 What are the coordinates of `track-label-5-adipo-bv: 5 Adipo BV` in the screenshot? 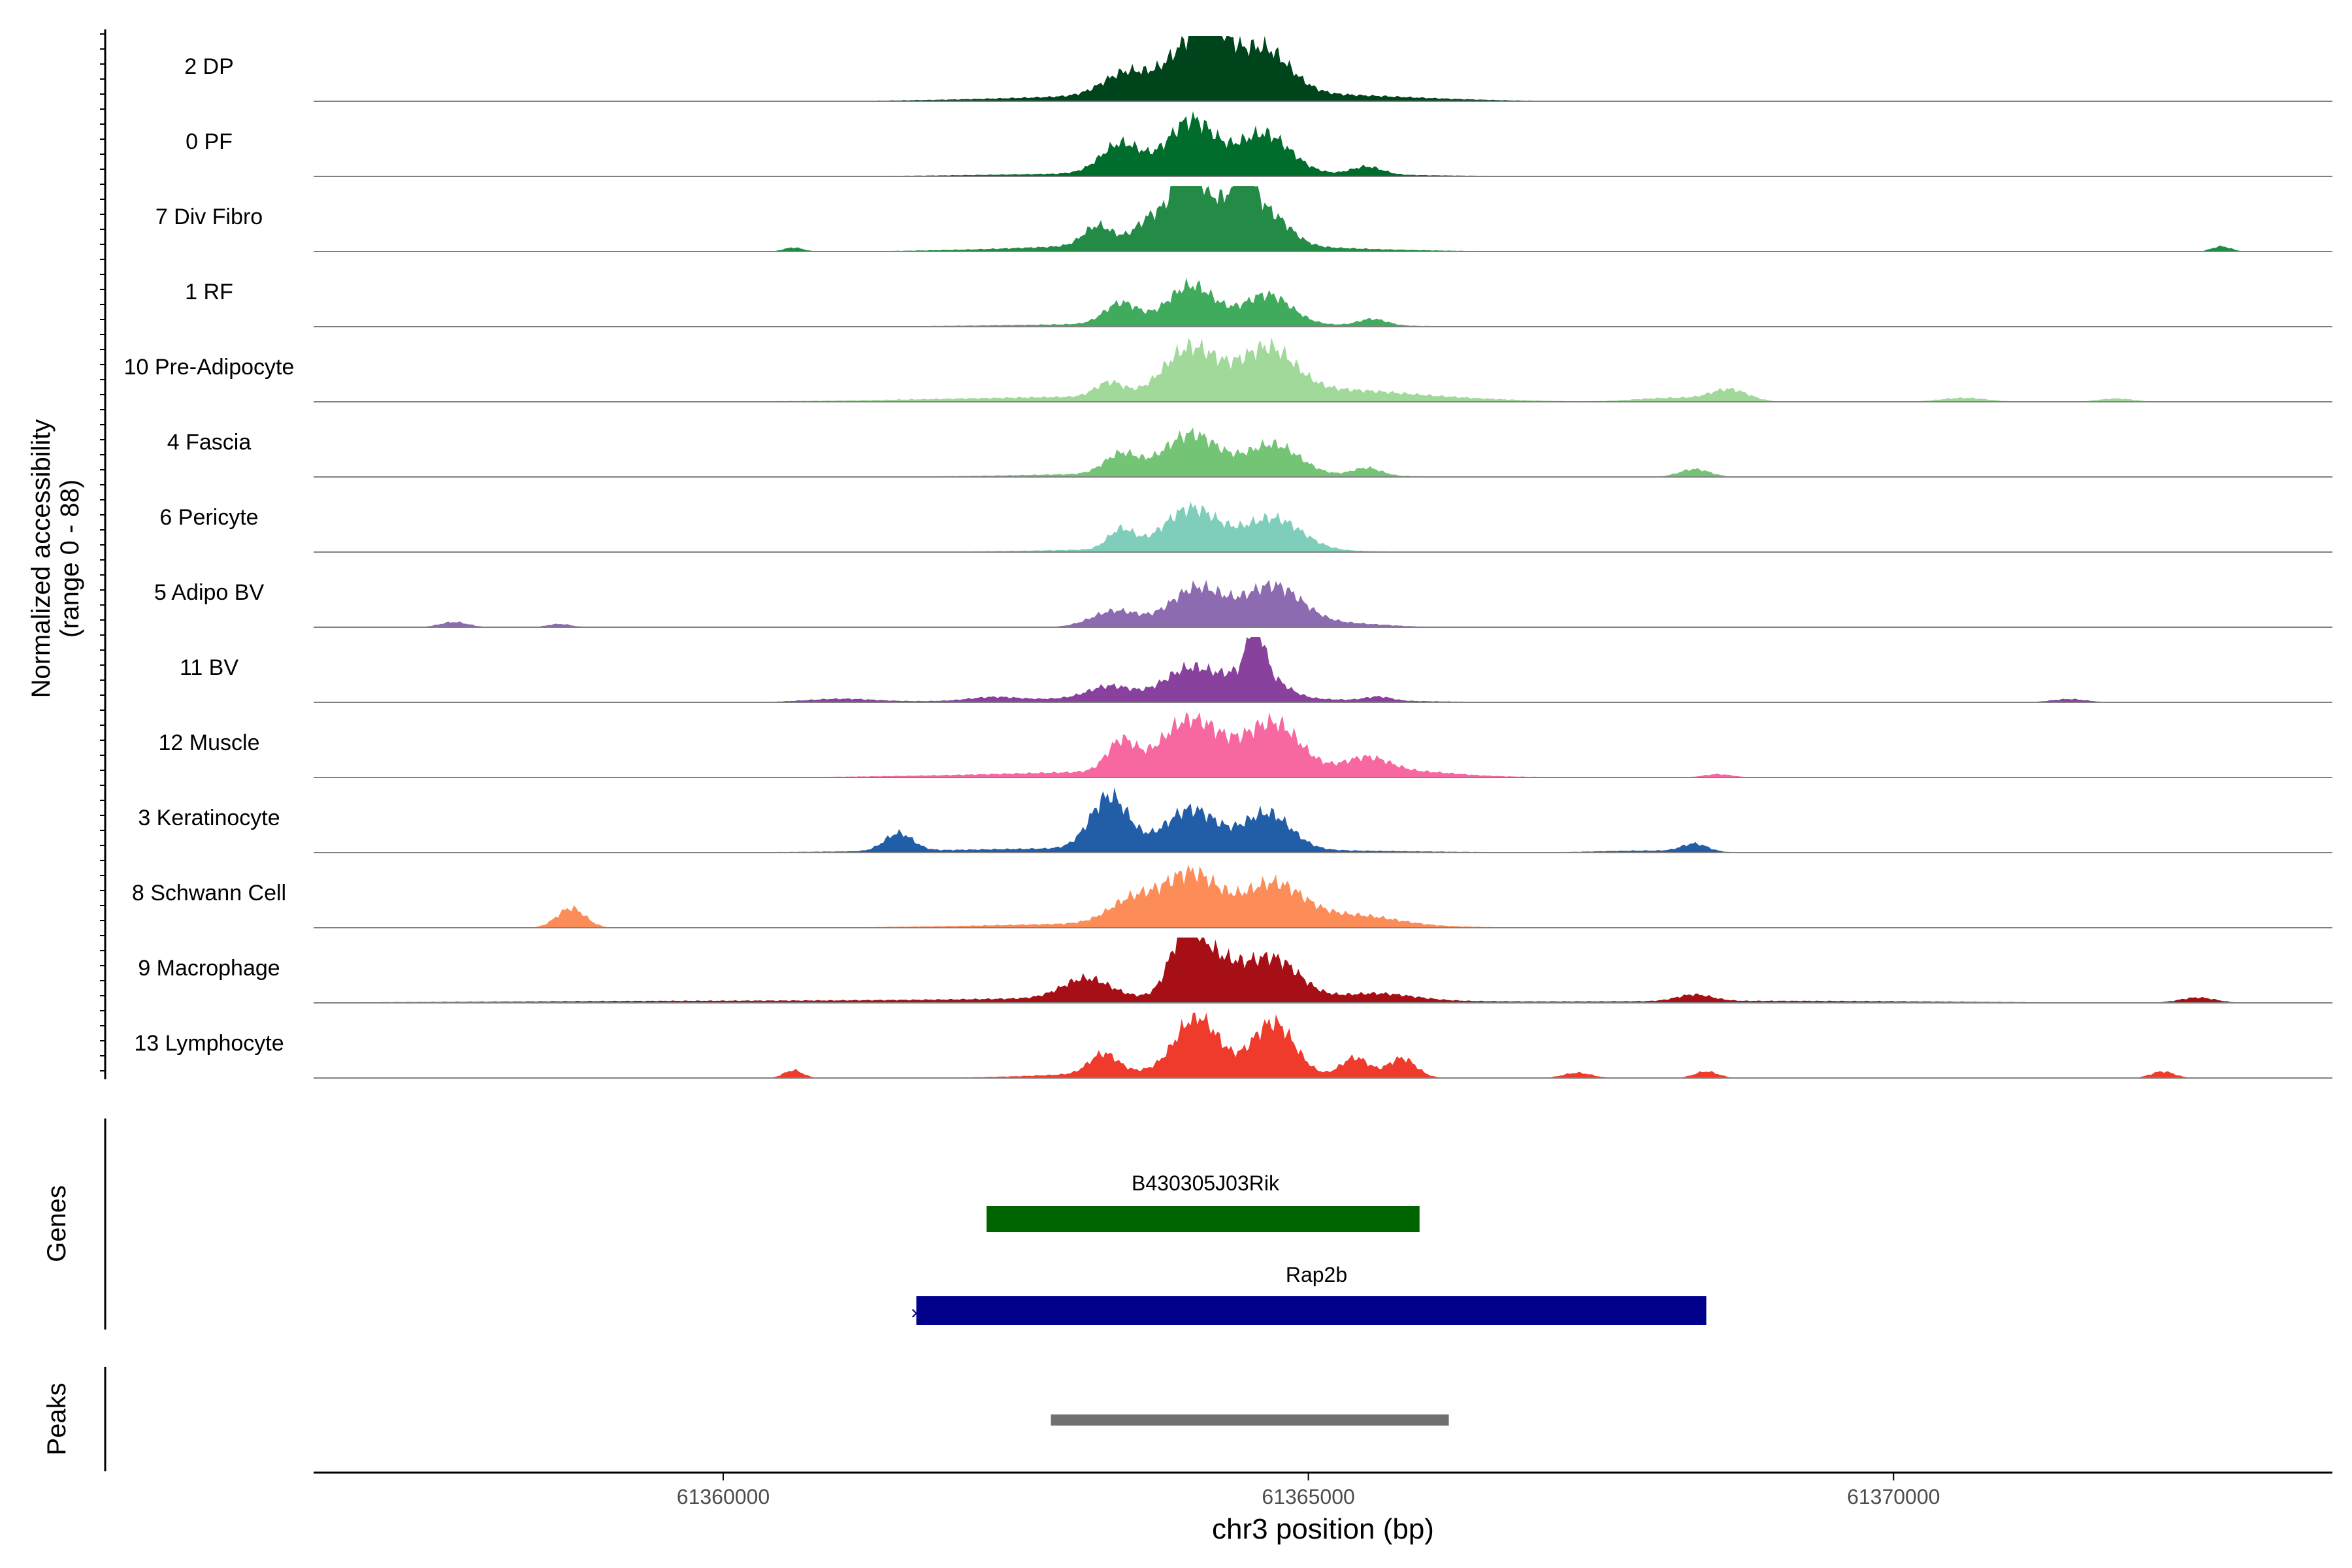 It's located at (209, 592).